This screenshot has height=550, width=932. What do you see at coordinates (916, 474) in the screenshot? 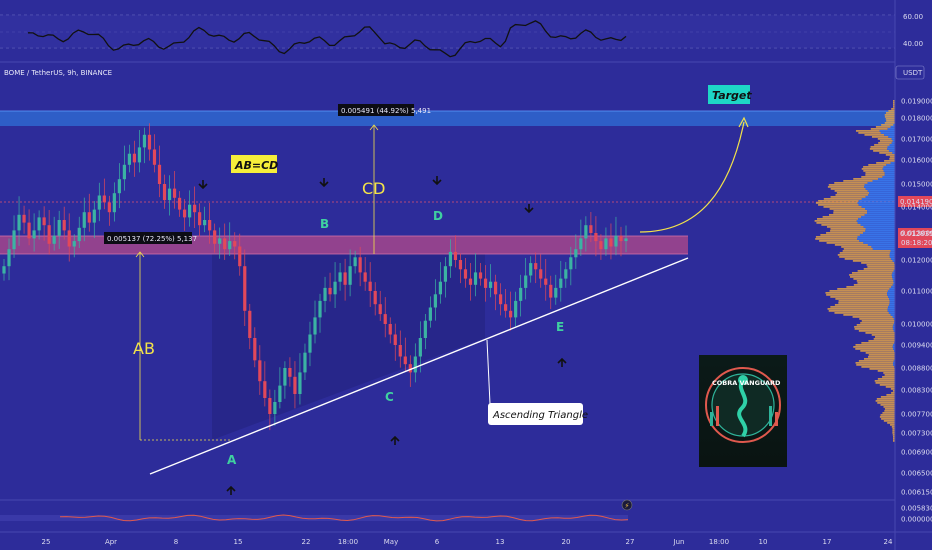
I see `price-tick-label: 0.006500` at bounding box center [916, 474].